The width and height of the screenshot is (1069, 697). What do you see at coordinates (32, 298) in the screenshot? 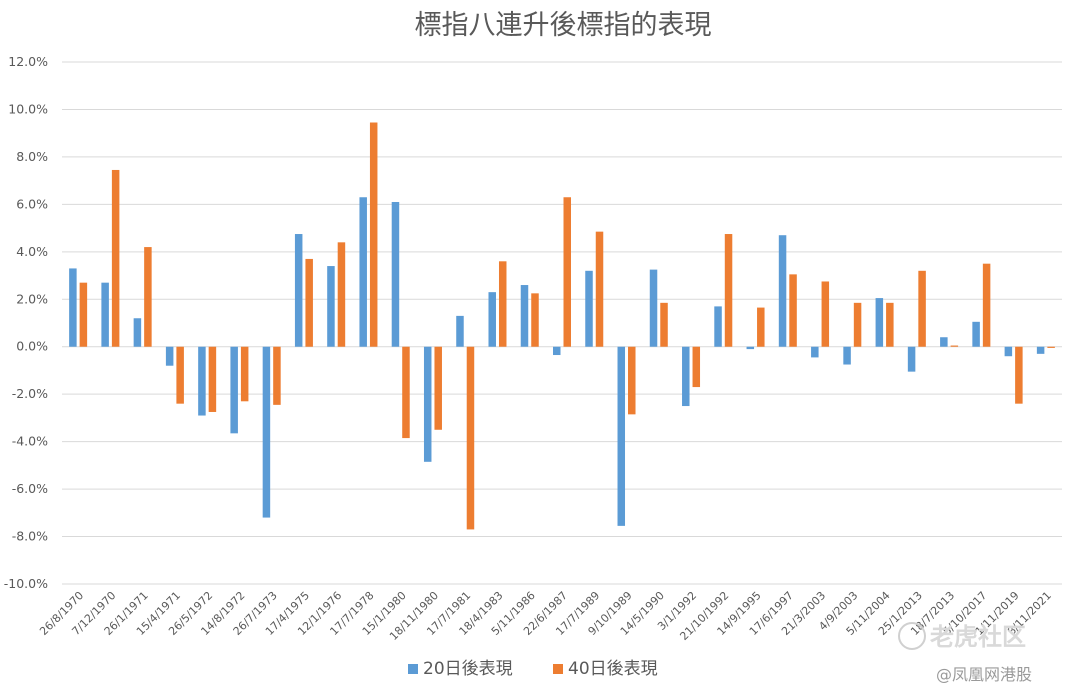
I see `y-tick-label: 2.0%` at bounding box center [32, 298].